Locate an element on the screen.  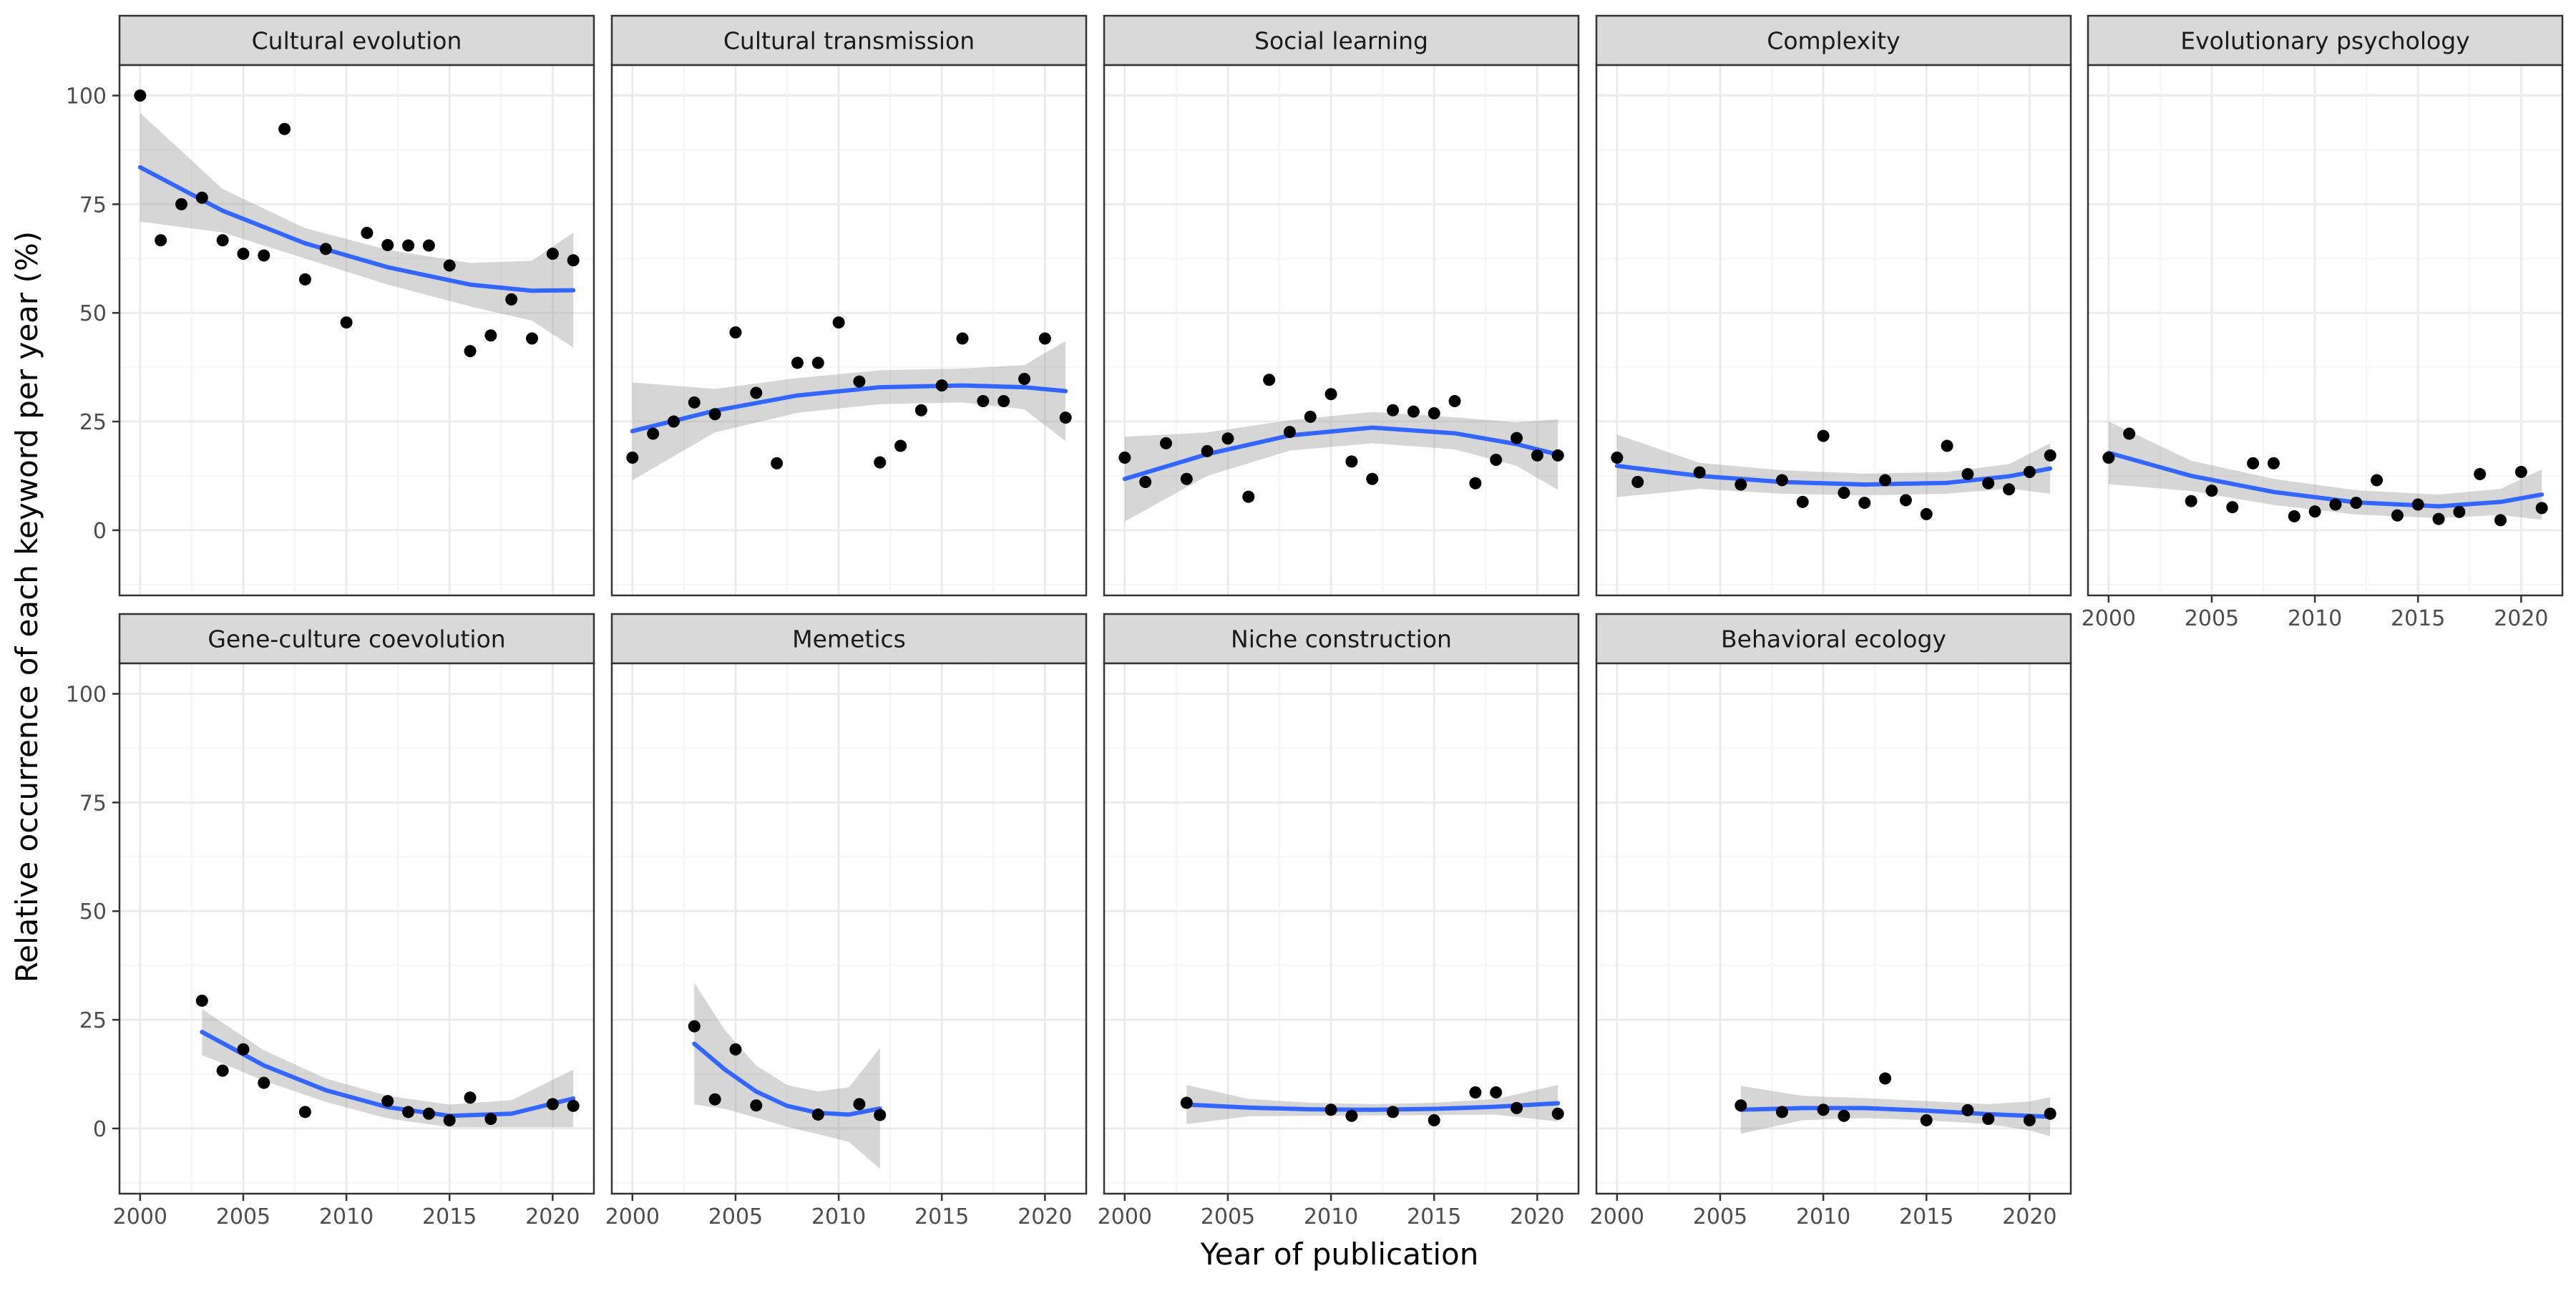
facet-title: Memetics is located at coordinates (849, 639).